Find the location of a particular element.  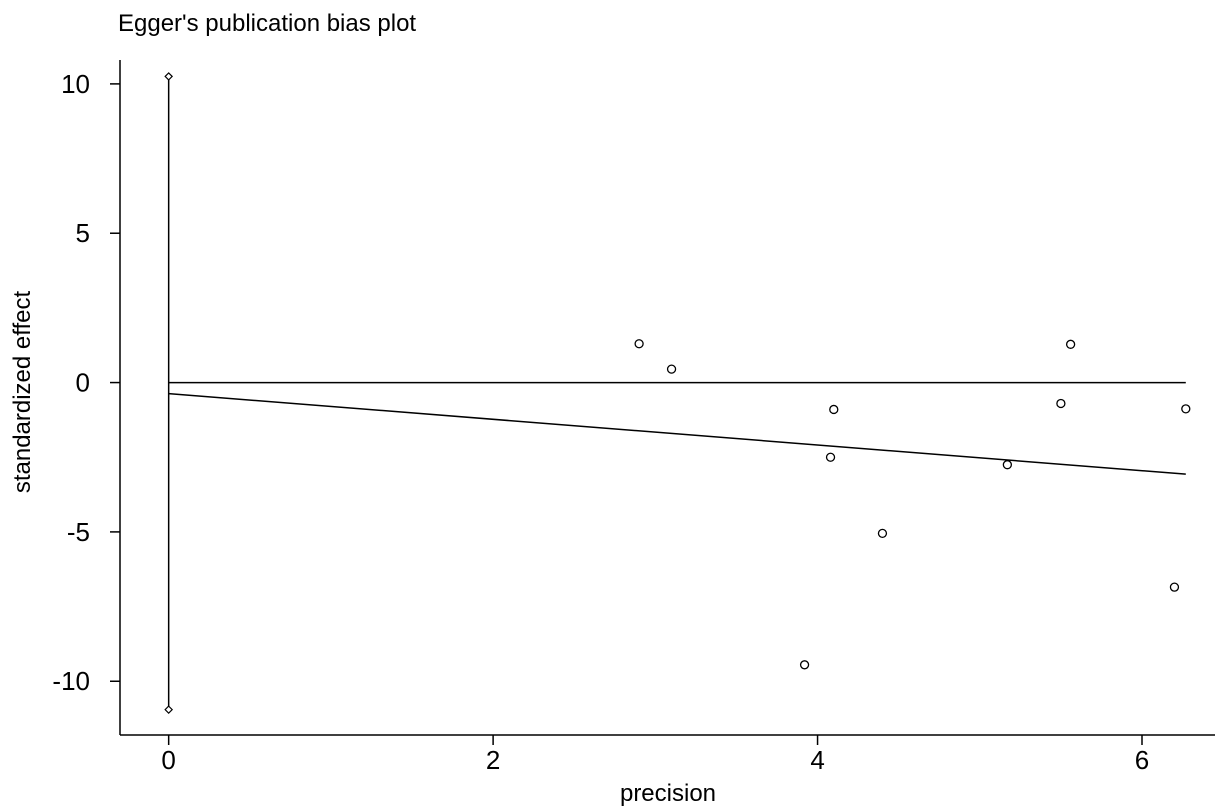

y-tick-label: 5 is located at coordinates (83, 233).